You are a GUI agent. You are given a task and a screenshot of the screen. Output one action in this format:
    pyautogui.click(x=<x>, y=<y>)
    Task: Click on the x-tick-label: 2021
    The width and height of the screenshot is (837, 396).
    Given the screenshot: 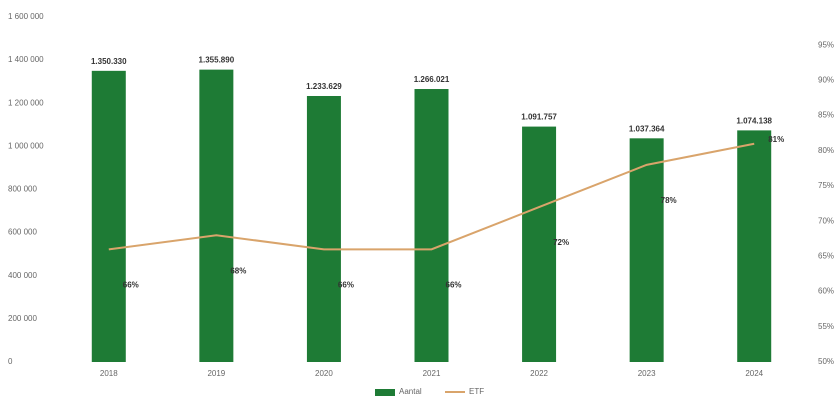 What is the action you would take?
    pyautogui.click(x=432, y=373)
    